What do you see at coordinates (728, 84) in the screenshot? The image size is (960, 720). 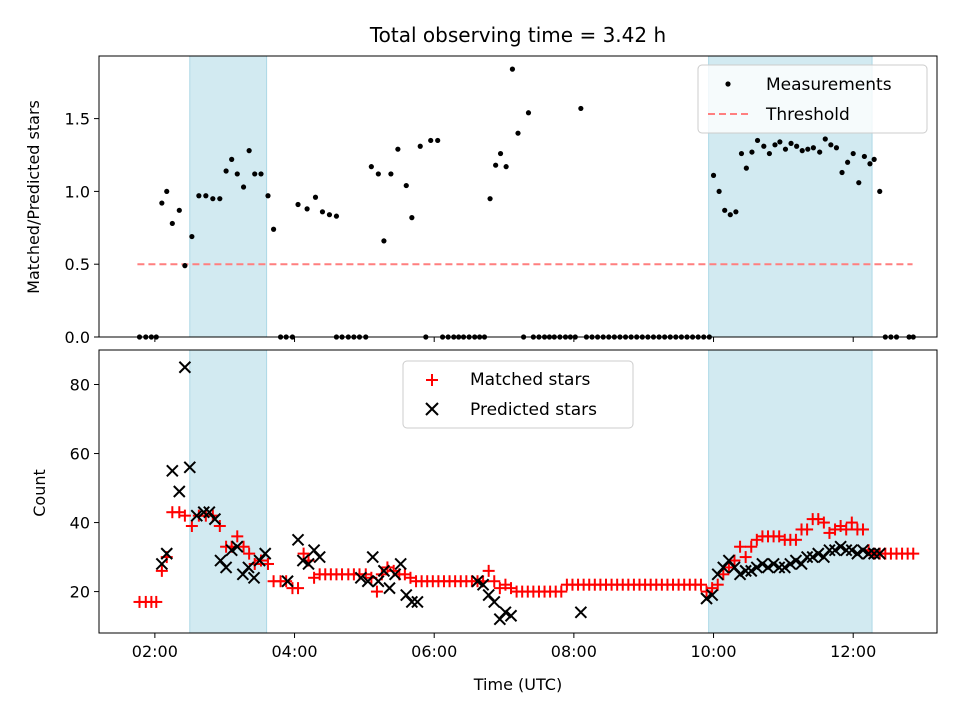 I see `legend-marker-measurements` at bounding box center [728, 84].